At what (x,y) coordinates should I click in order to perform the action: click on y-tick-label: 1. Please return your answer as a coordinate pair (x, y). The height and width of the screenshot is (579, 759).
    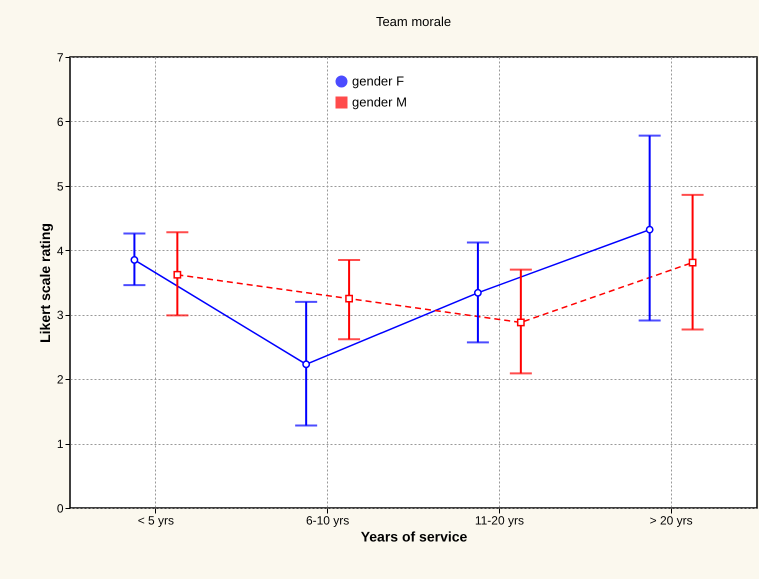
    Looking at the image, I should click on (60, 444).